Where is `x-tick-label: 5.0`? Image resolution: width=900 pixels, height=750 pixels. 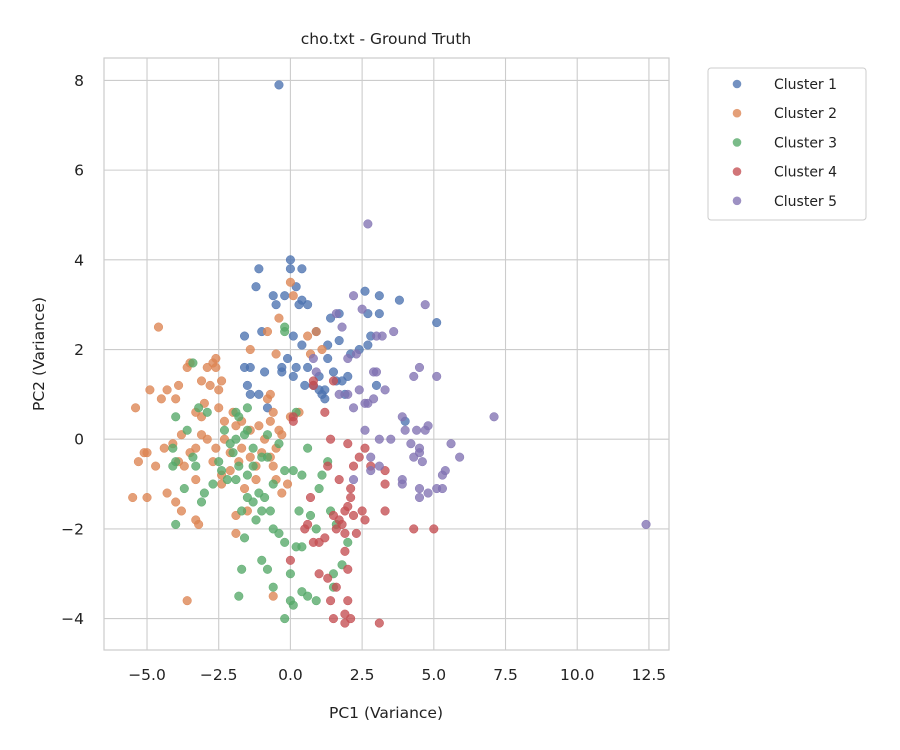 x-tick-label: 5.0 is located at coordinates (433, 675).